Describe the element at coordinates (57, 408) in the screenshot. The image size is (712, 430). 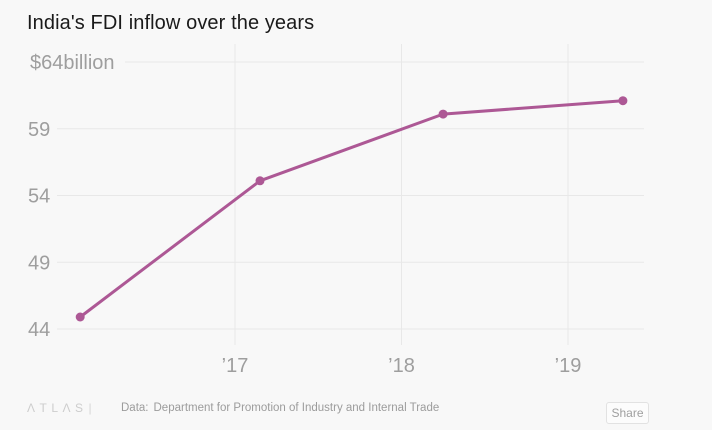
I see `atlas-logo-text: ΛTLΛS` at that location.